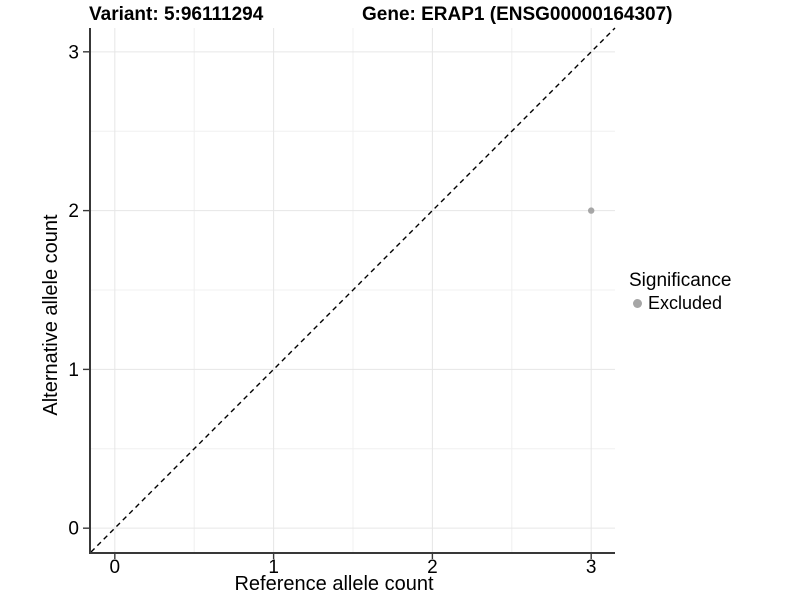  I want to click on legend-entry-excluded: Excluded, so click(680, 303).